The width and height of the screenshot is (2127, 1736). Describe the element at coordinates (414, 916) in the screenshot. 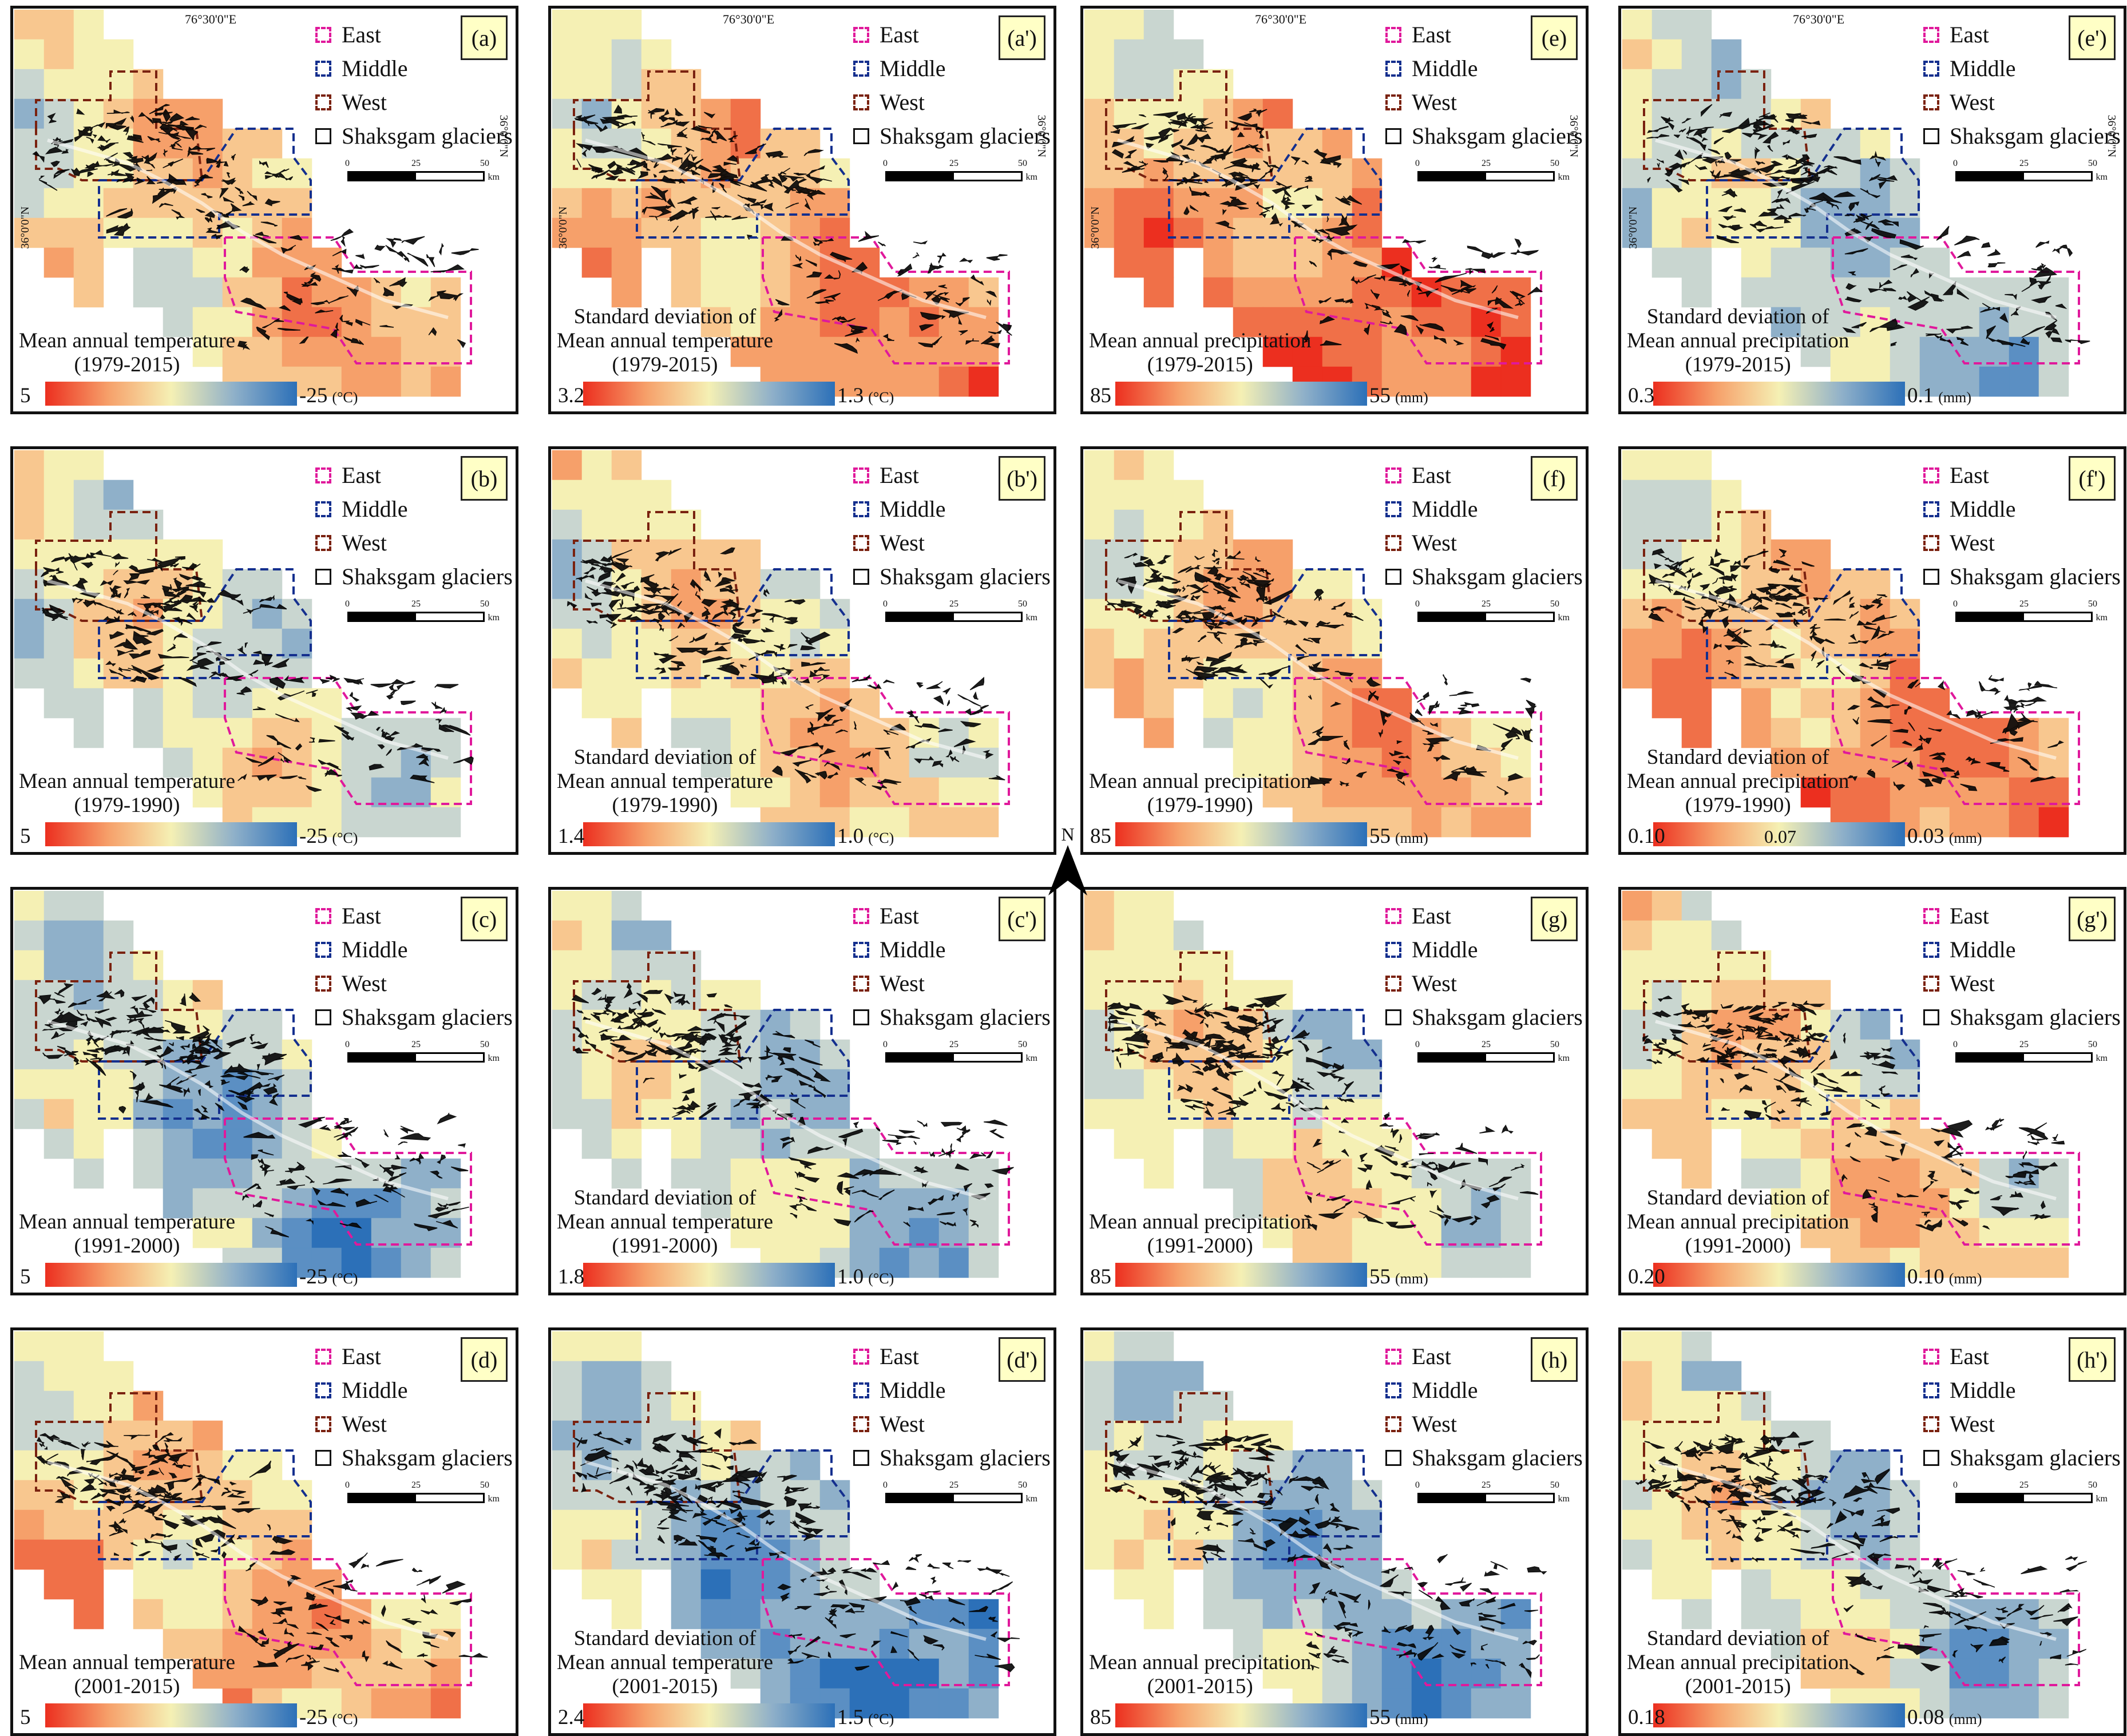

I see `legend-item-east: East` at that location.